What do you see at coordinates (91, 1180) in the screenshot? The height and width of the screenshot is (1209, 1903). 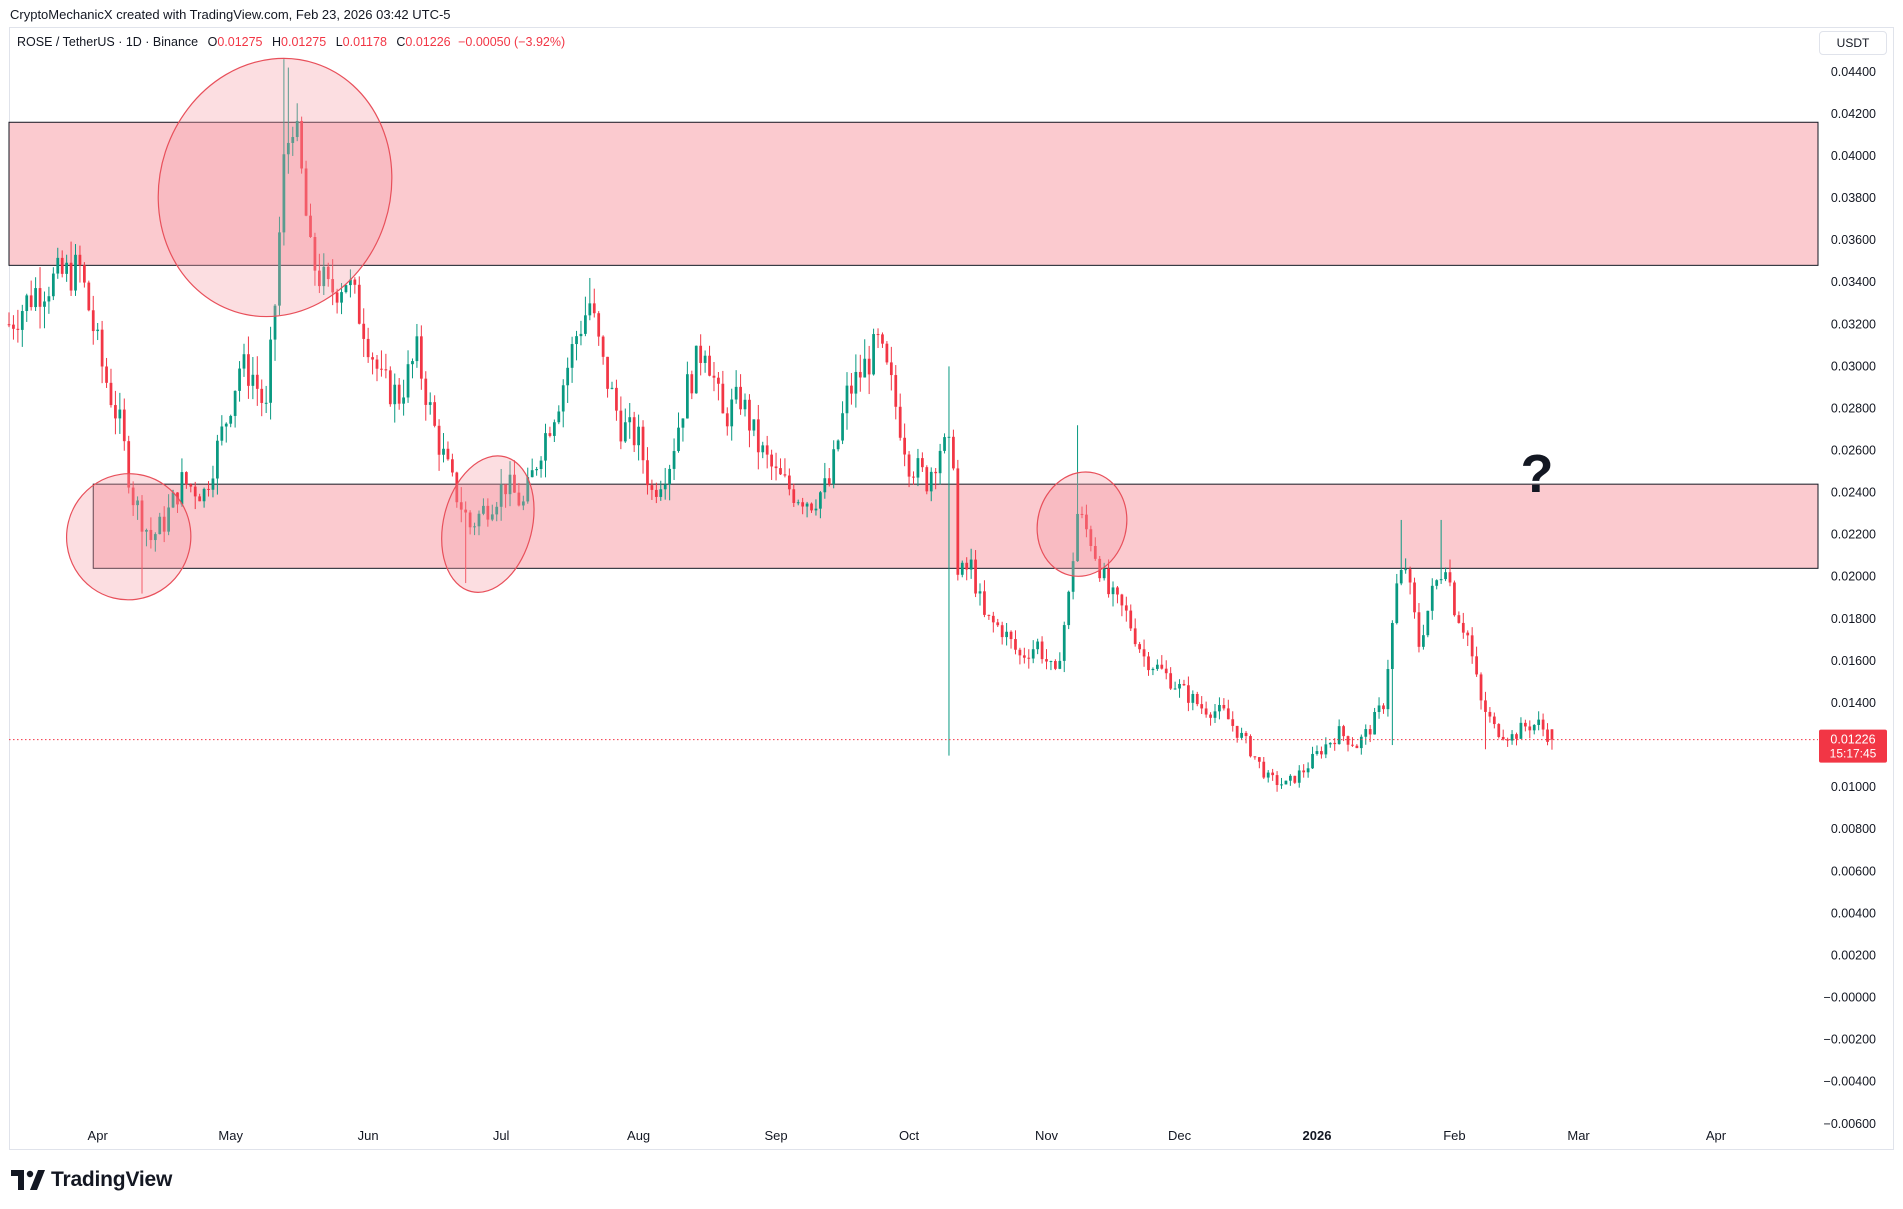 I see `tradingview-logo: TradingView` at bounding box center [91, 1180].